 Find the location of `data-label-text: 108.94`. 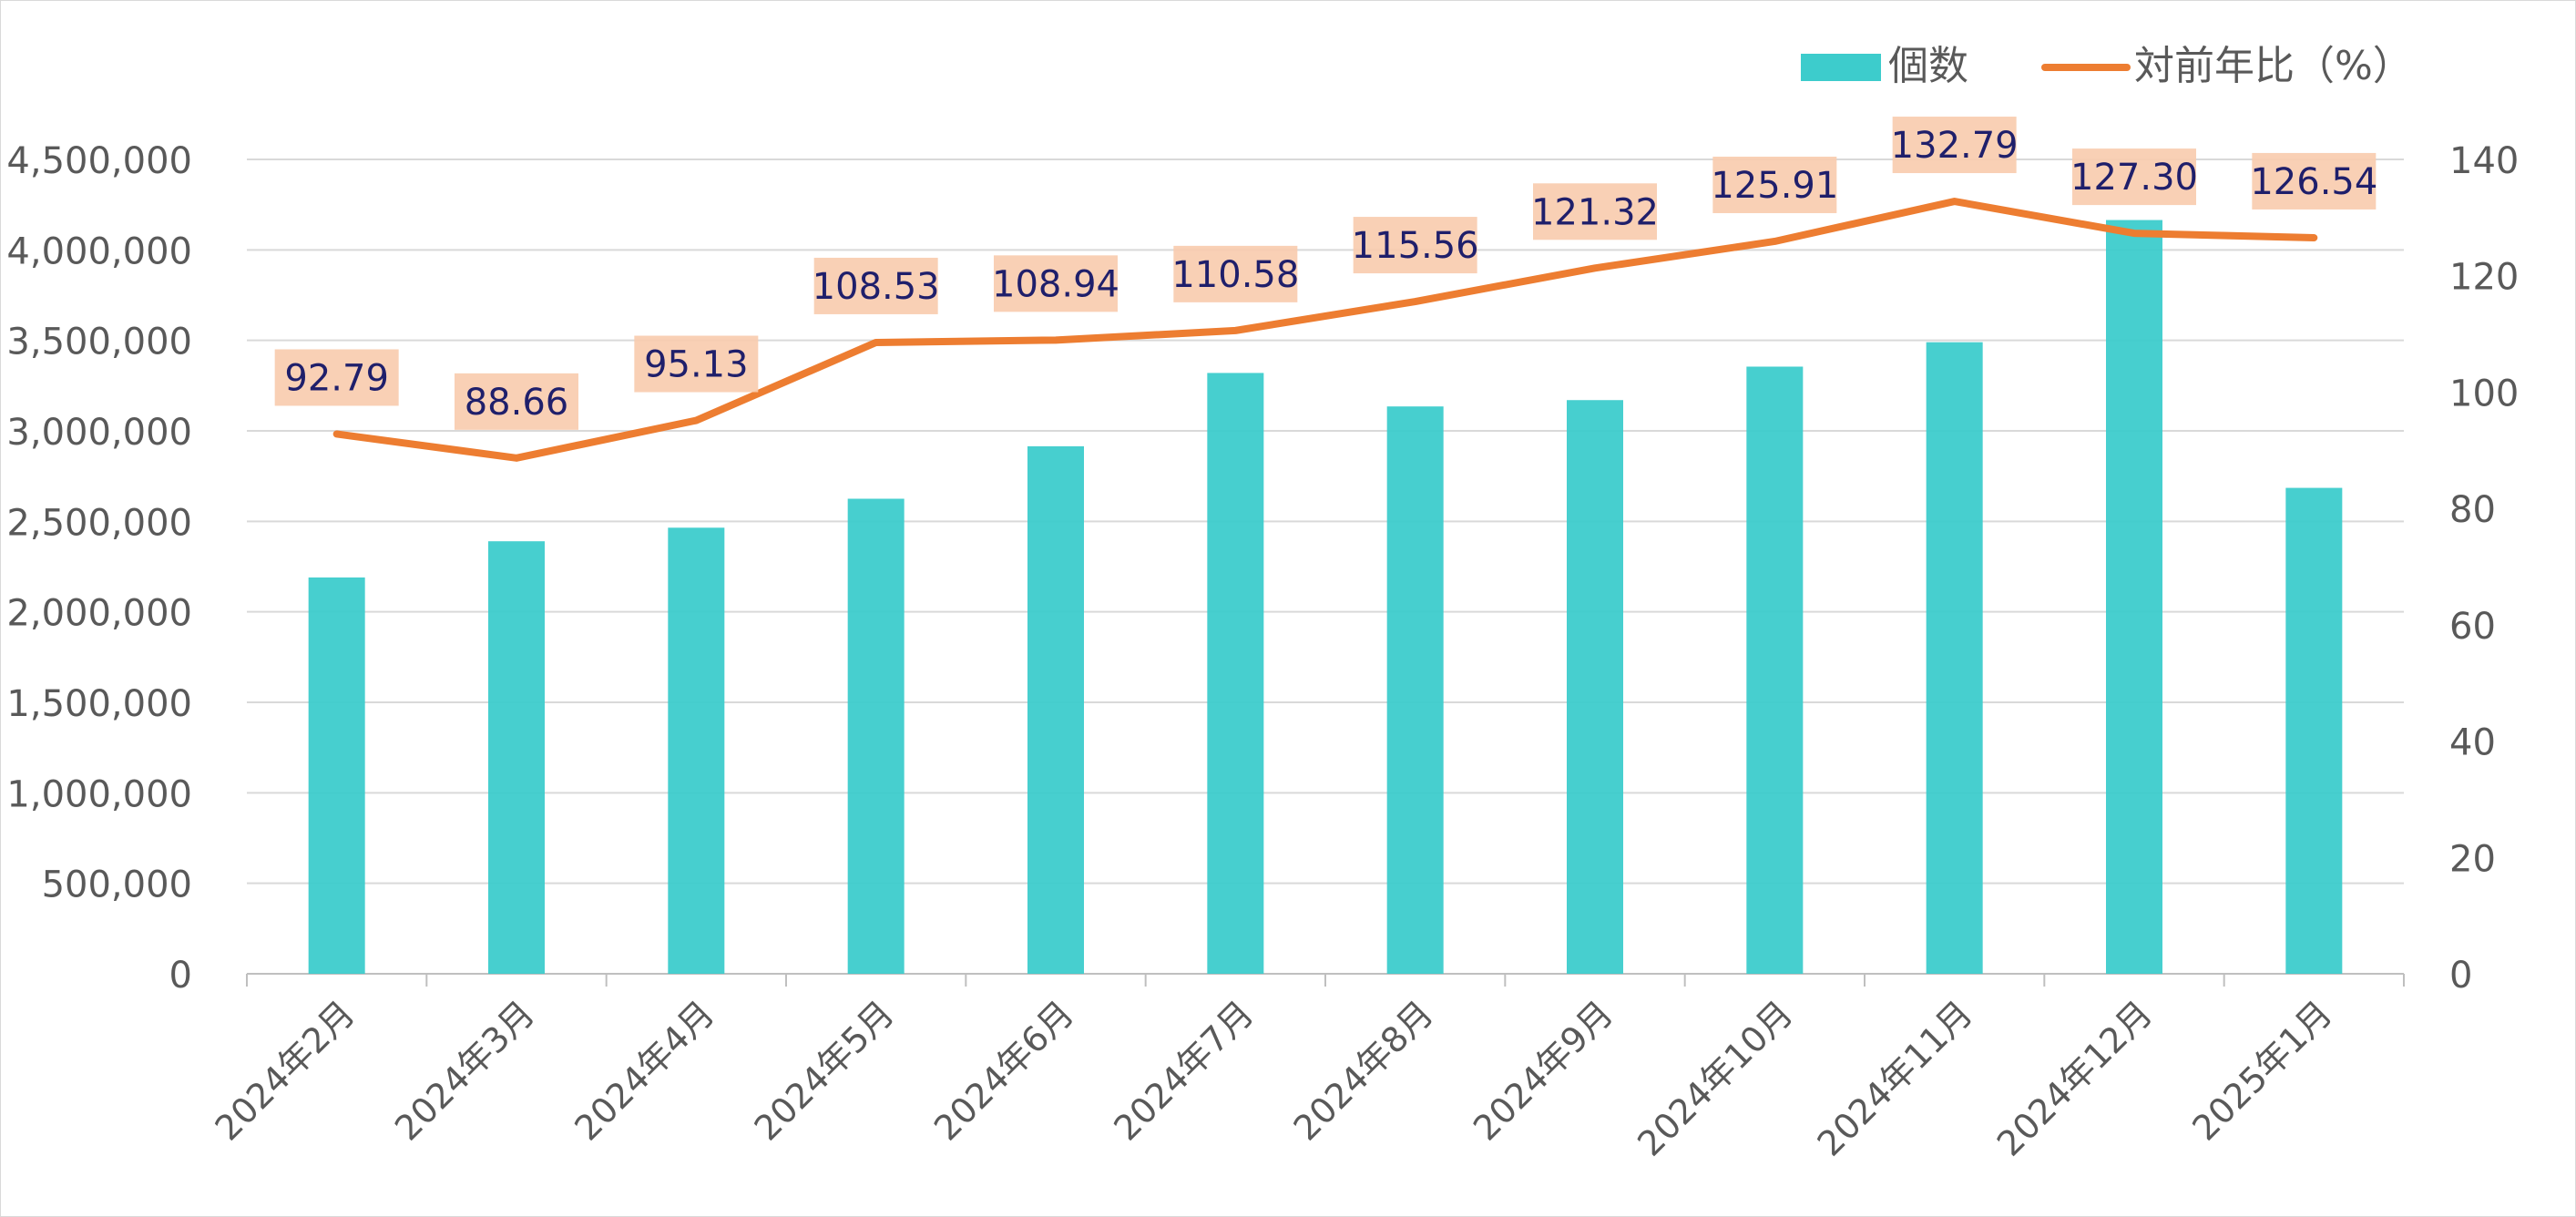

data-label-text: 108.94 is located at coordinates (1055, 284).